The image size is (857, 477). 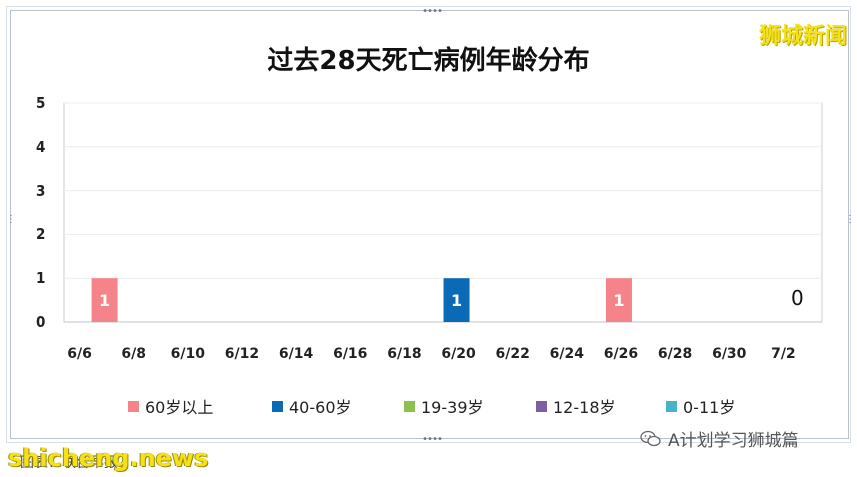 I want to click on x-tick-label: 6/28, so click(x=675, y=354).